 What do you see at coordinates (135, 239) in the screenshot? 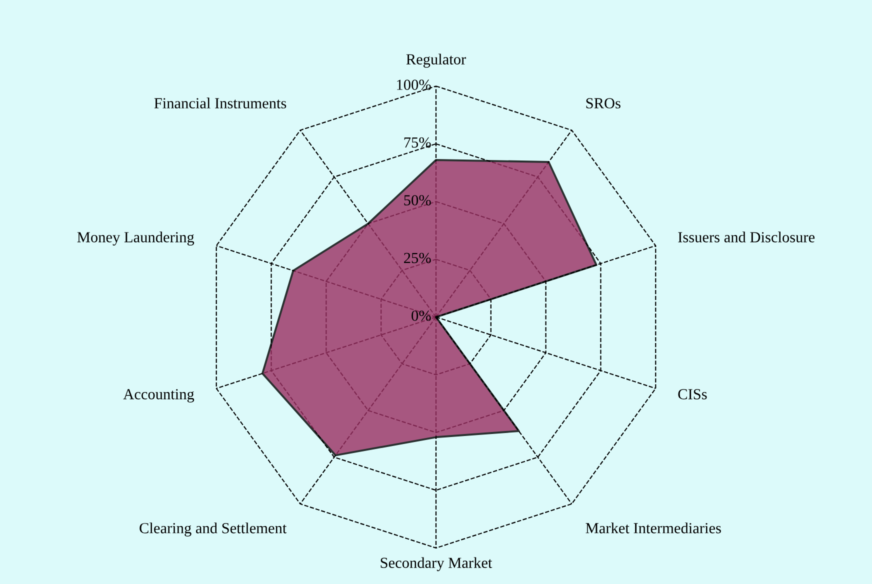
I see `spoke-label: Money Laundering` at bounding box center [135, 239].